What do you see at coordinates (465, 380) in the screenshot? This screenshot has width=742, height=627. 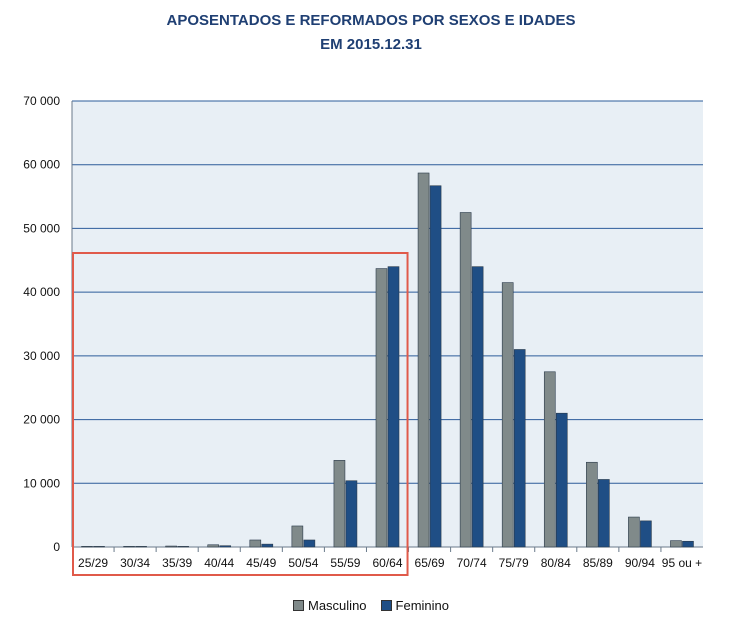 I see `bar-masculino-70/74` at bounding box center [465, 380].